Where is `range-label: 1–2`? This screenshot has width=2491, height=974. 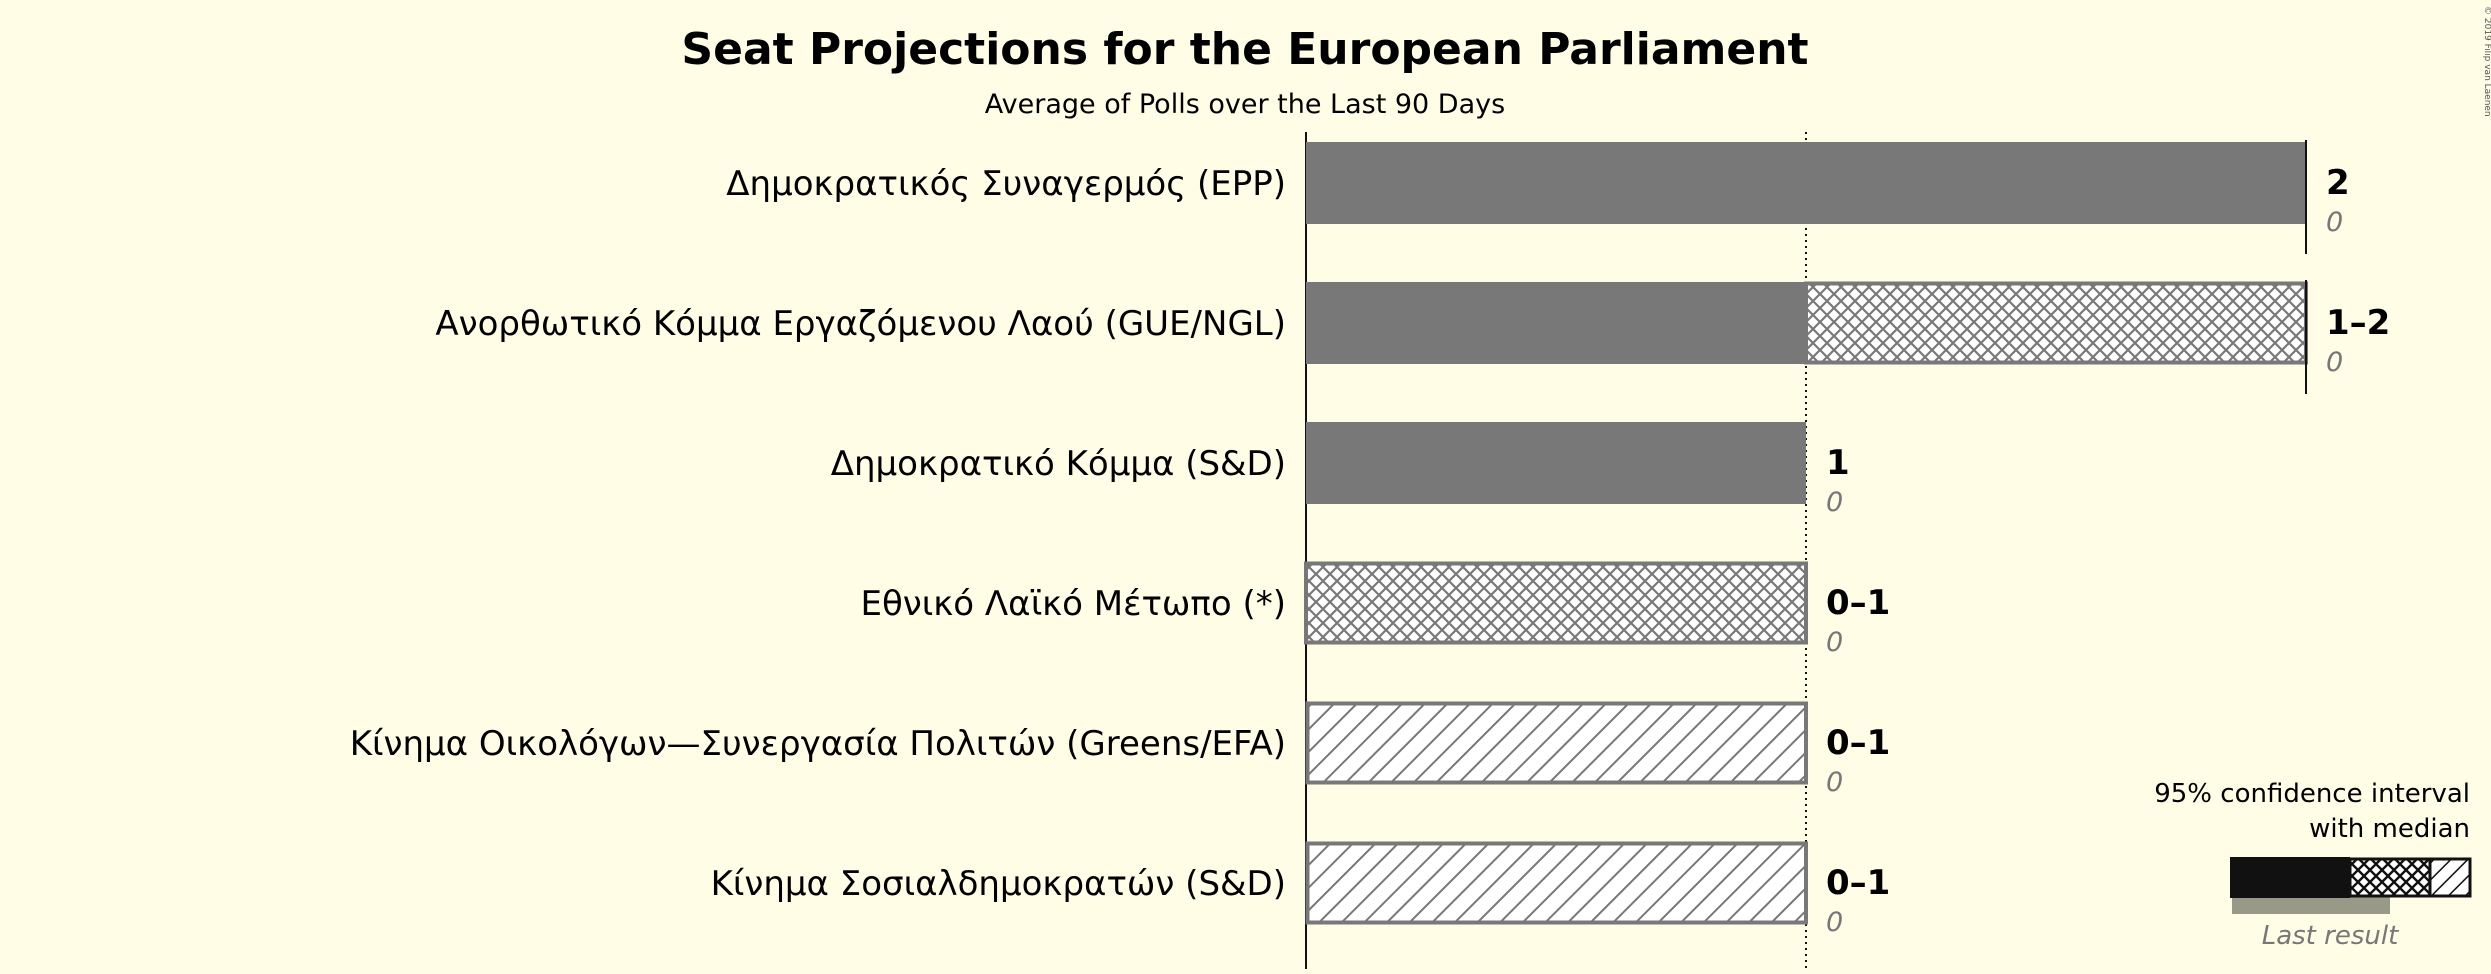 range-label: 1–2 is located at coordinates (2358, 323).